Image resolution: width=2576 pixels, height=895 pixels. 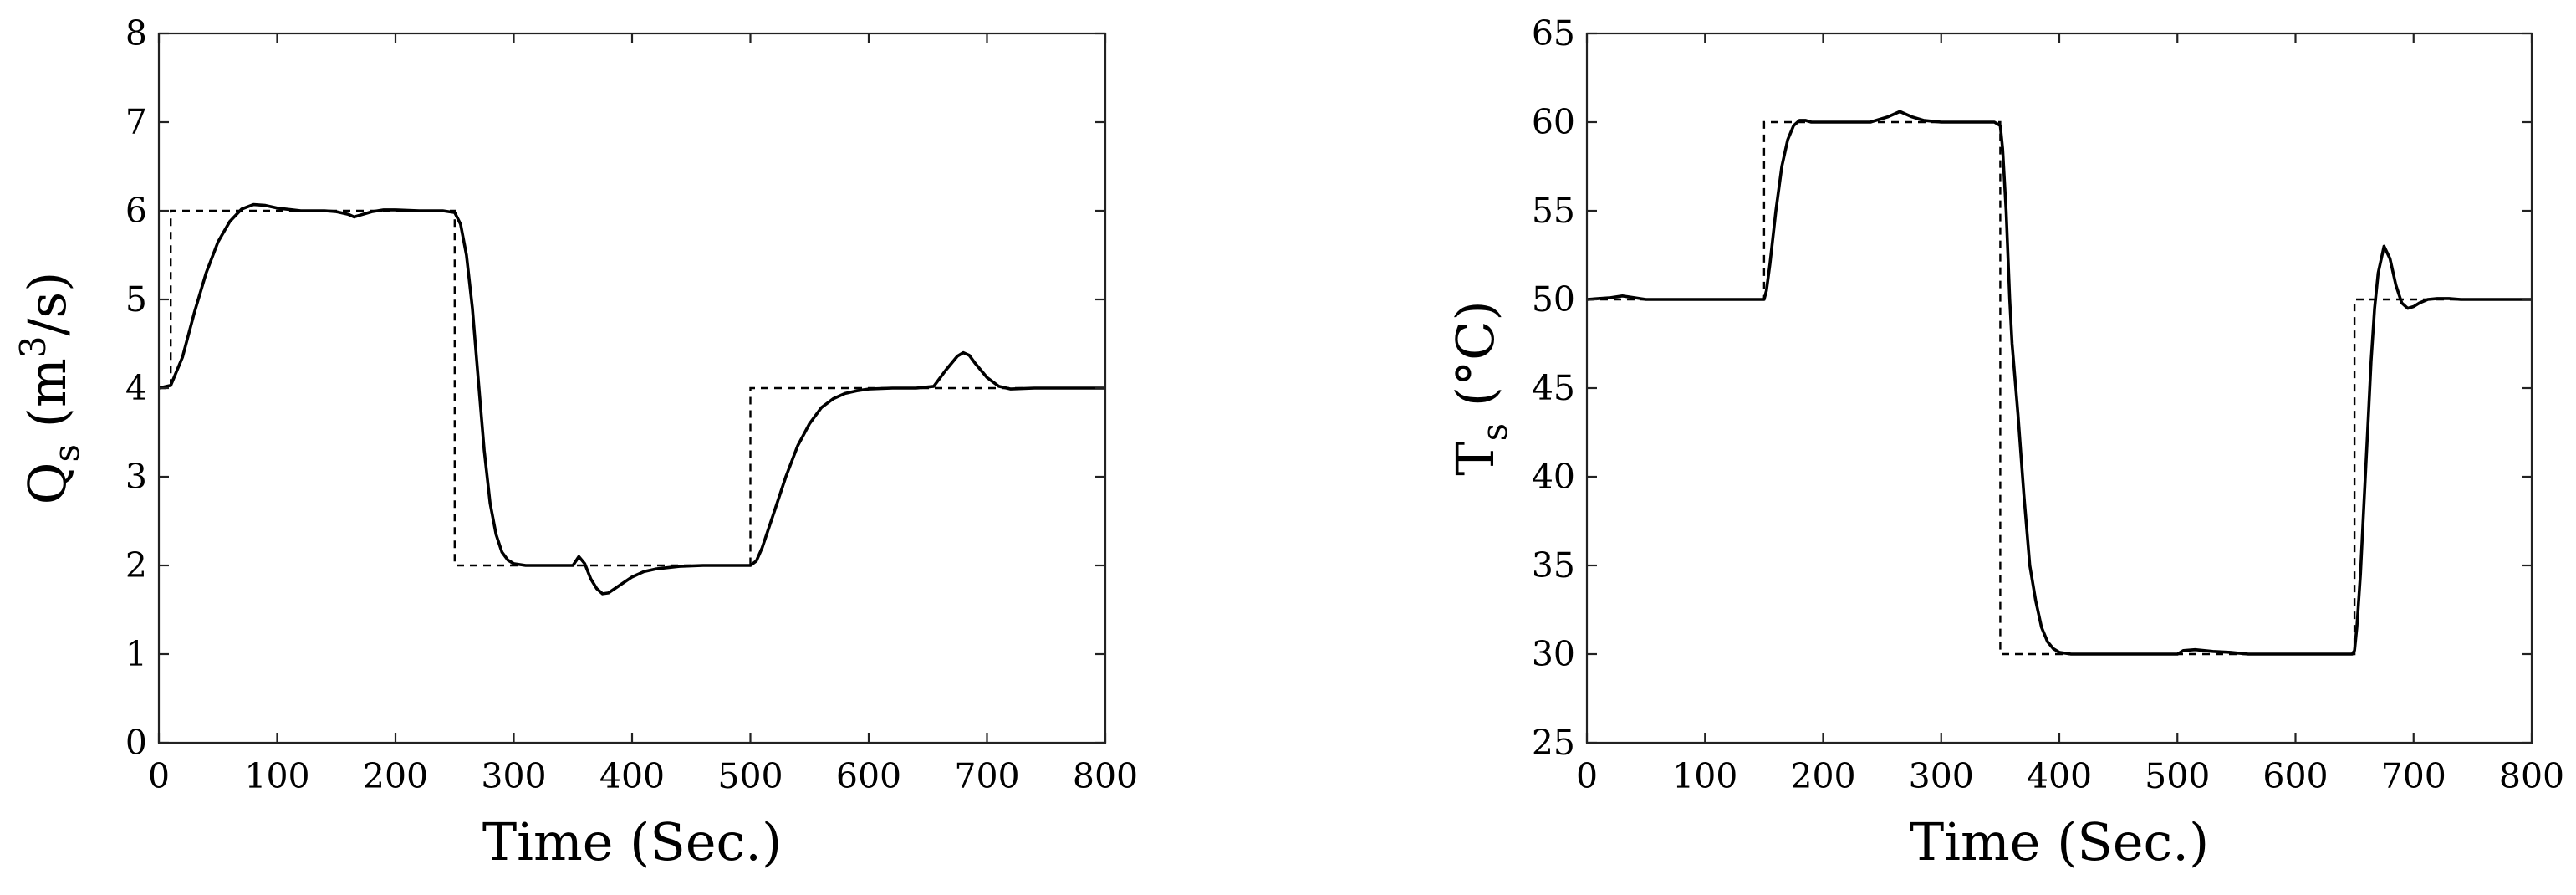 I want to click on y-tick-label: 6, so click(x=136, y=211).